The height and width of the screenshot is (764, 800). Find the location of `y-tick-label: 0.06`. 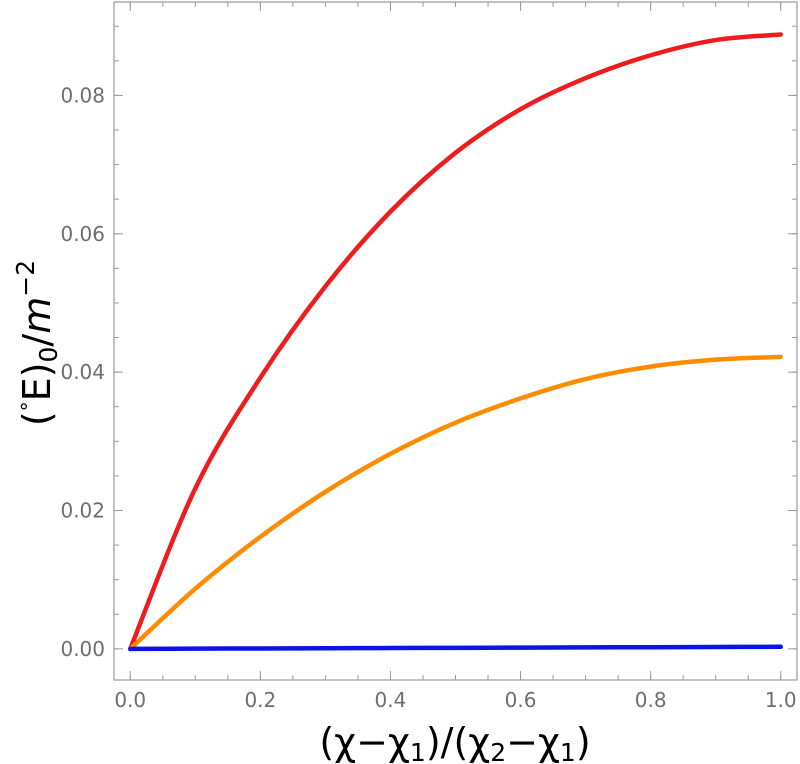

y-tick-label: 0.06 is located at coordinates (82, 234).